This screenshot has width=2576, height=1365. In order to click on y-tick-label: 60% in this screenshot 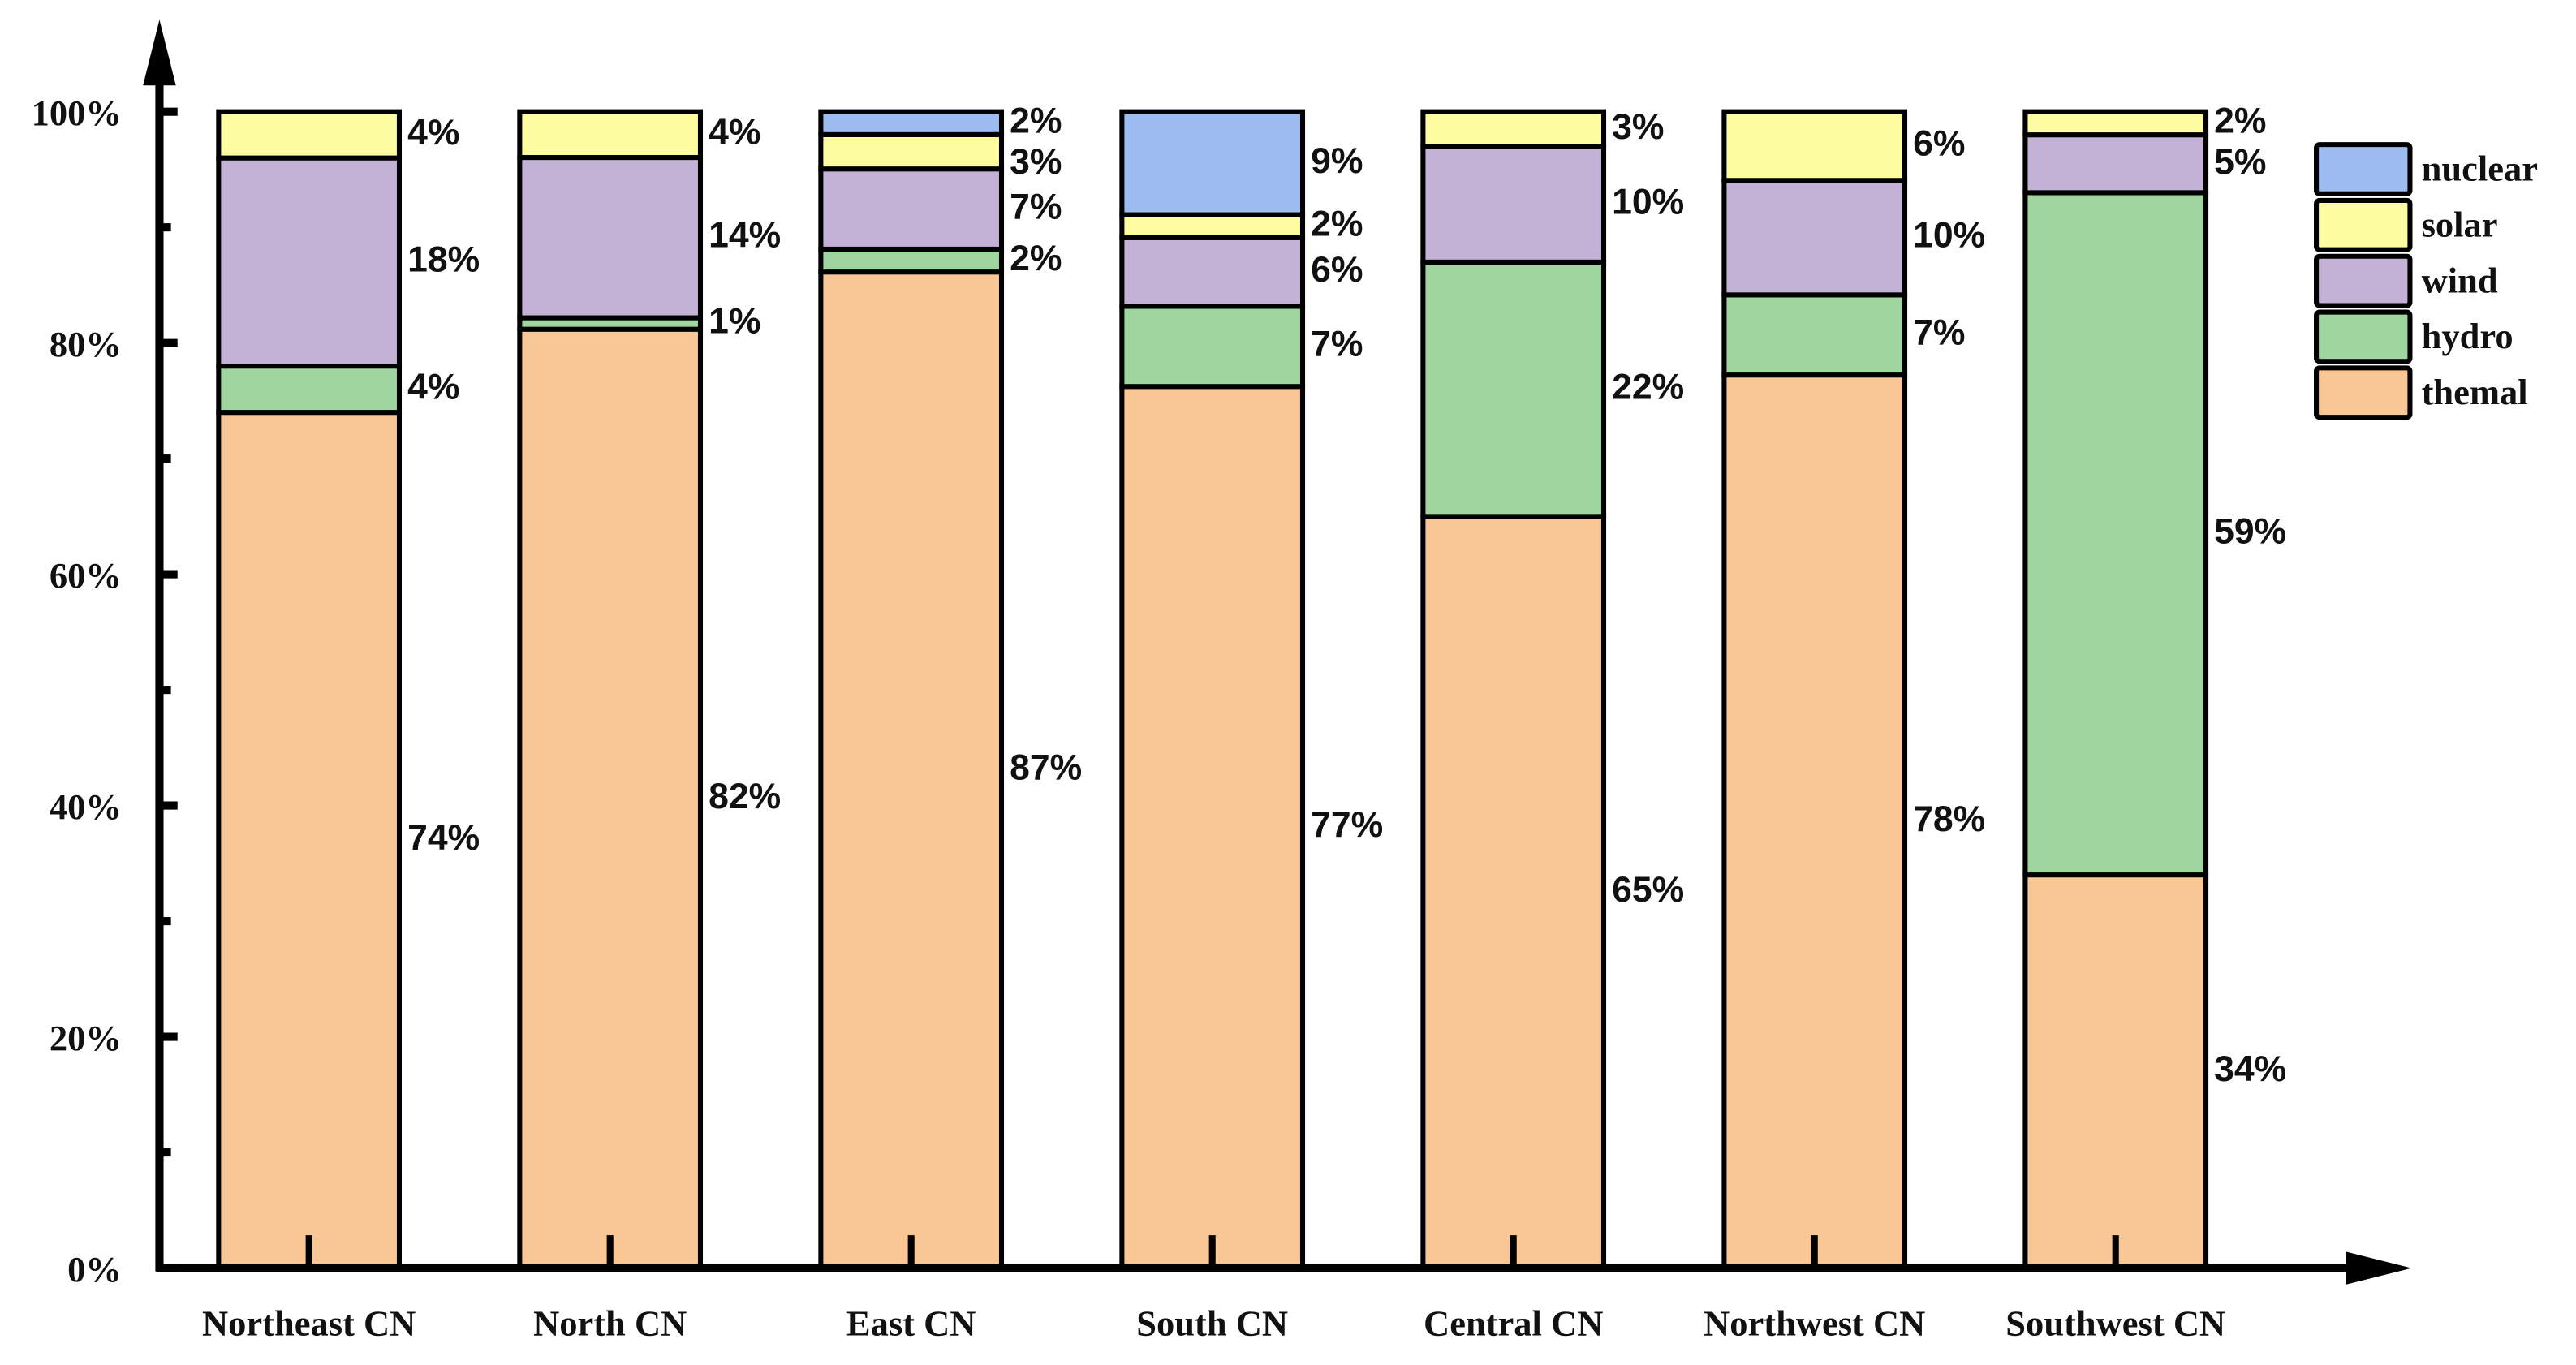, I will do `click(86, 576)`.